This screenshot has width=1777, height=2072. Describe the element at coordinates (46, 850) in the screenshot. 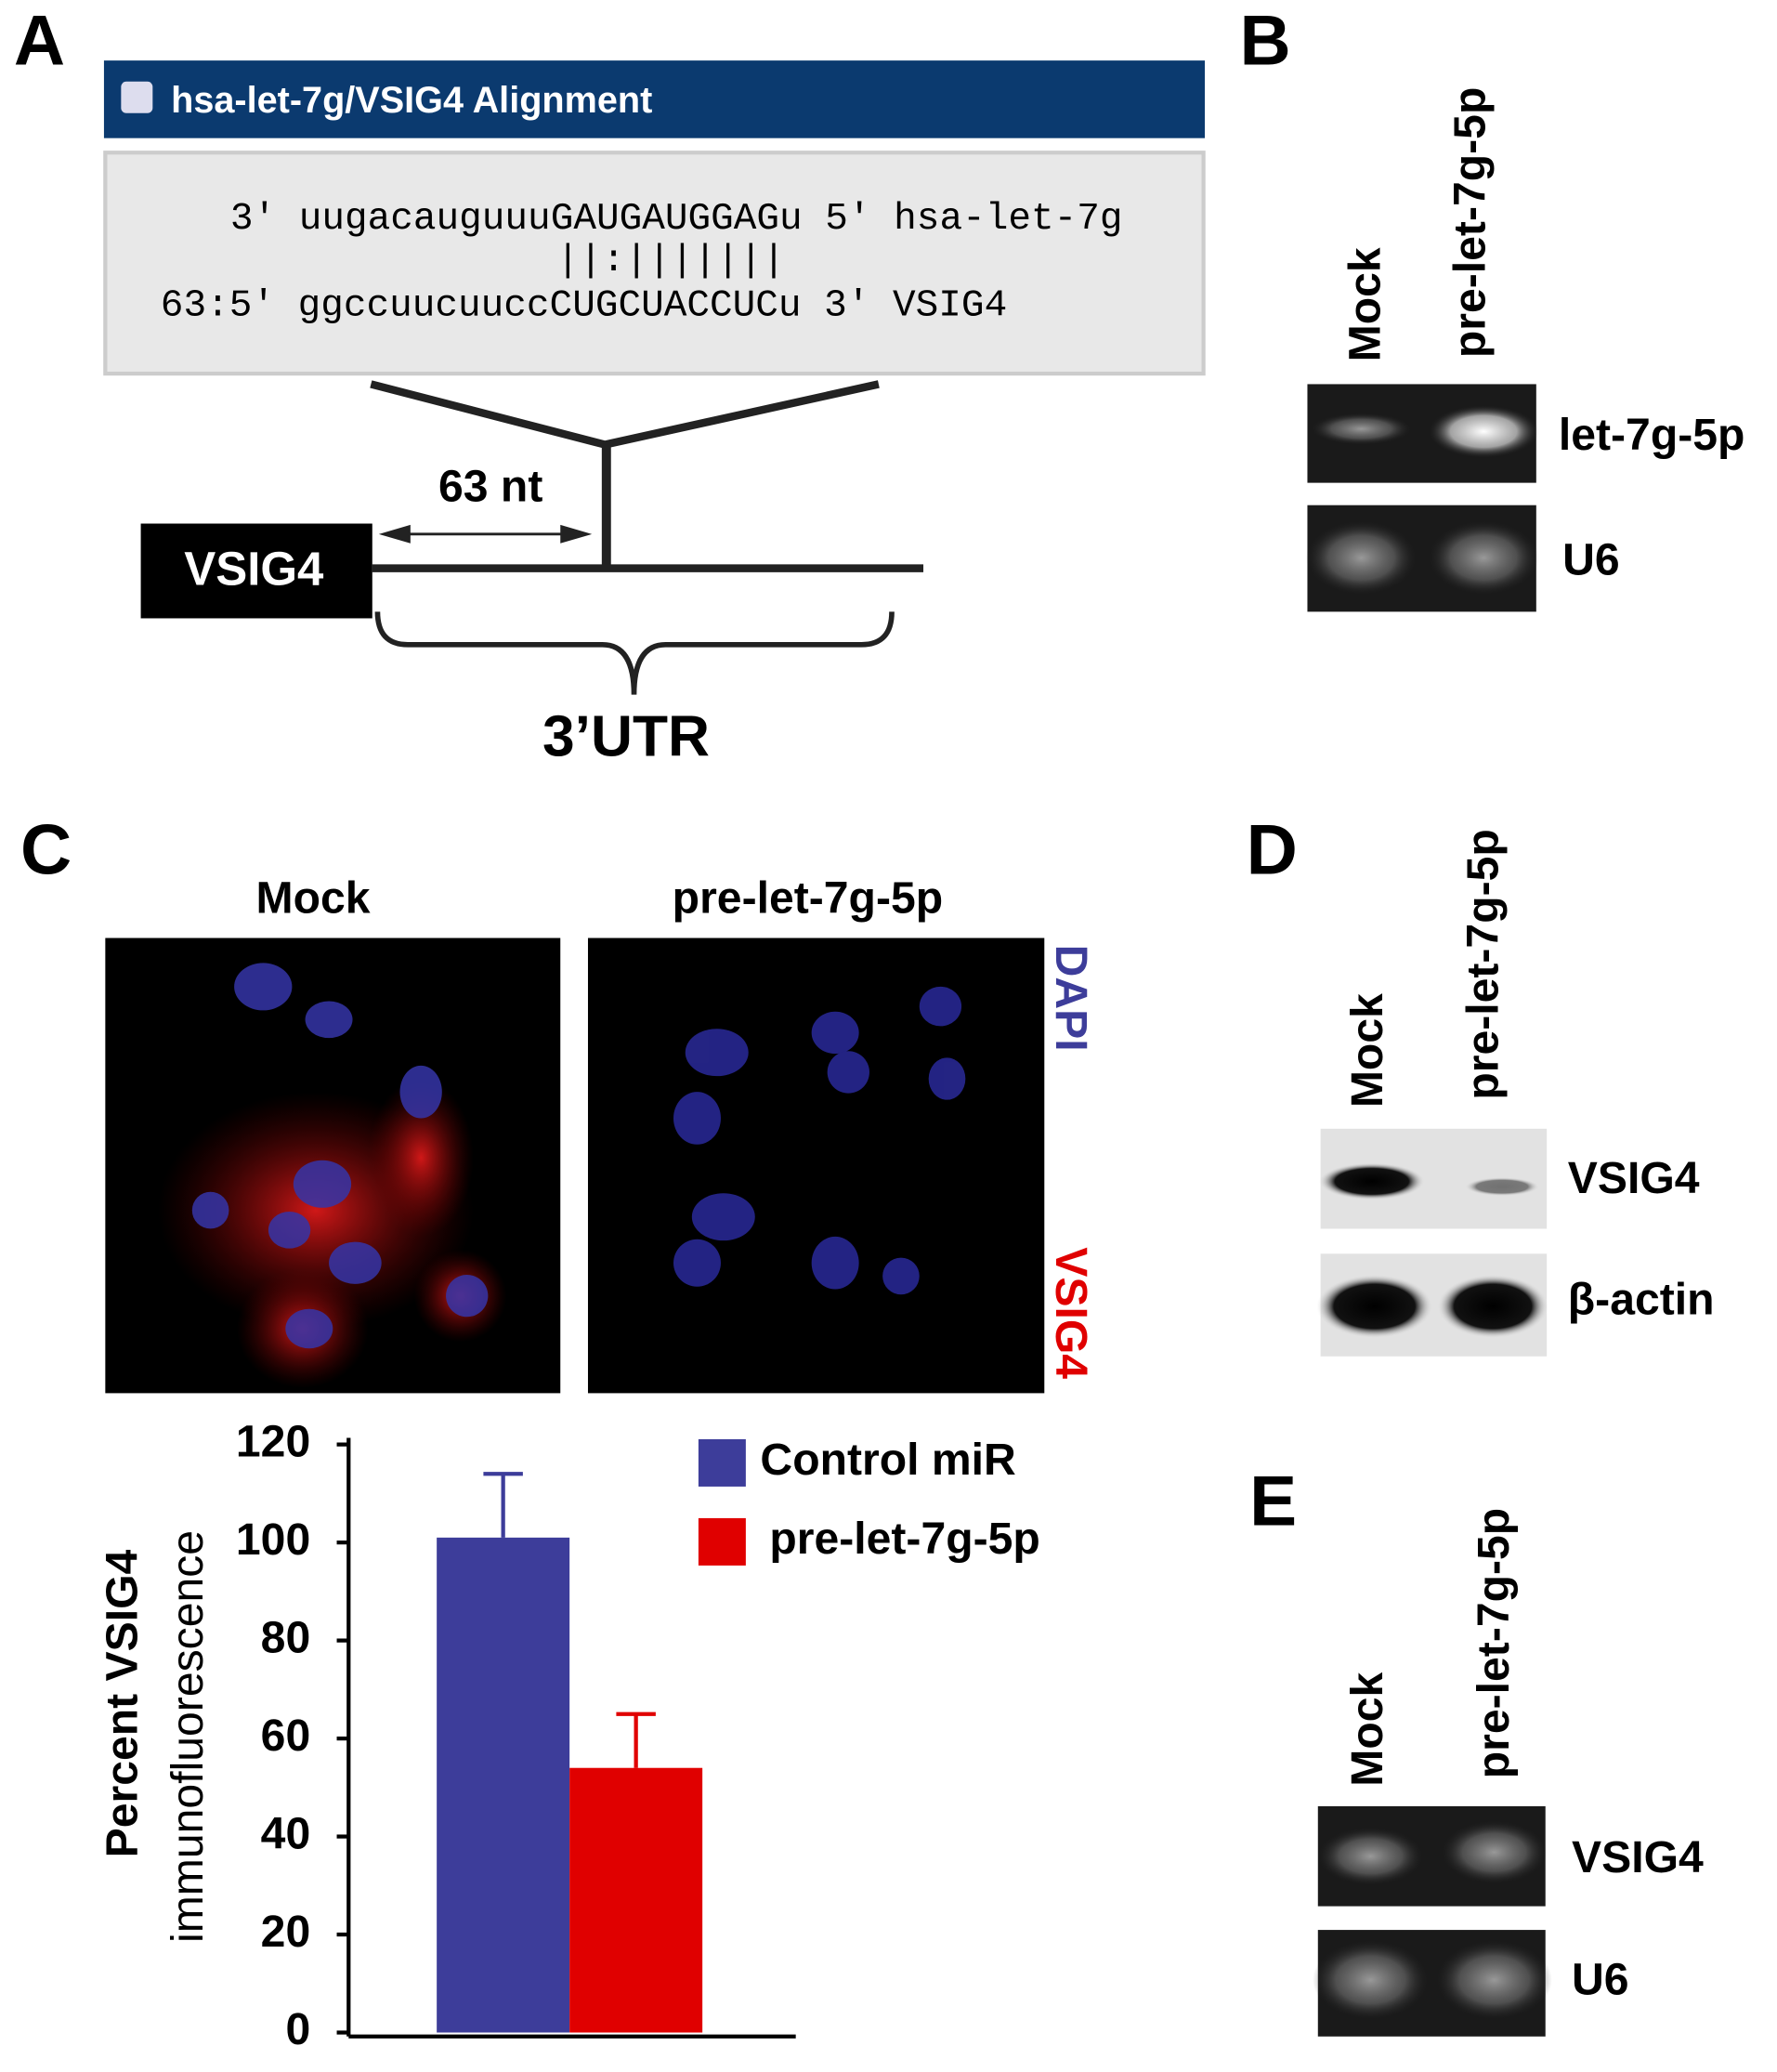

I see `panel-label: C` at that location.